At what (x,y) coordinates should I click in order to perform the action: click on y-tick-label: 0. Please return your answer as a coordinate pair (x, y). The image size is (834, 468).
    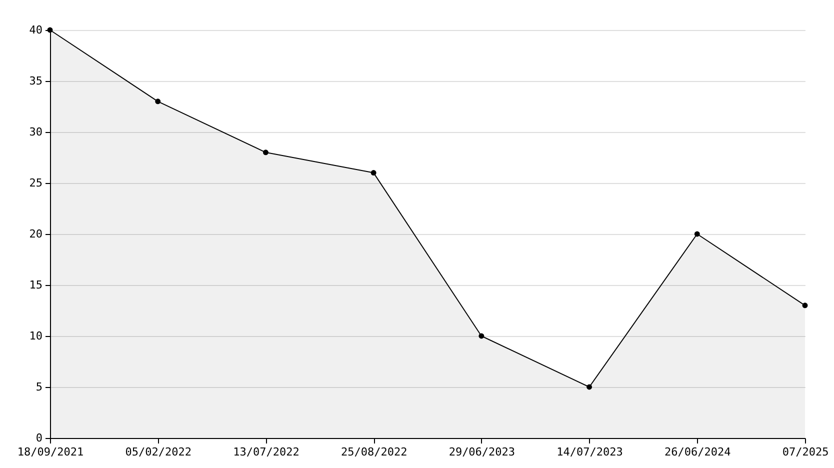
    Looking at the image, I should click on (39, 438).